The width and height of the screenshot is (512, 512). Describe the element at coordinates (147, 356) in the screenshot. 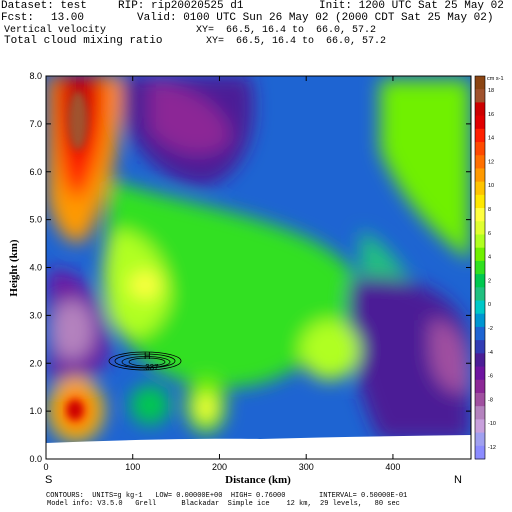

I see `contour-high-label: H` at that location.